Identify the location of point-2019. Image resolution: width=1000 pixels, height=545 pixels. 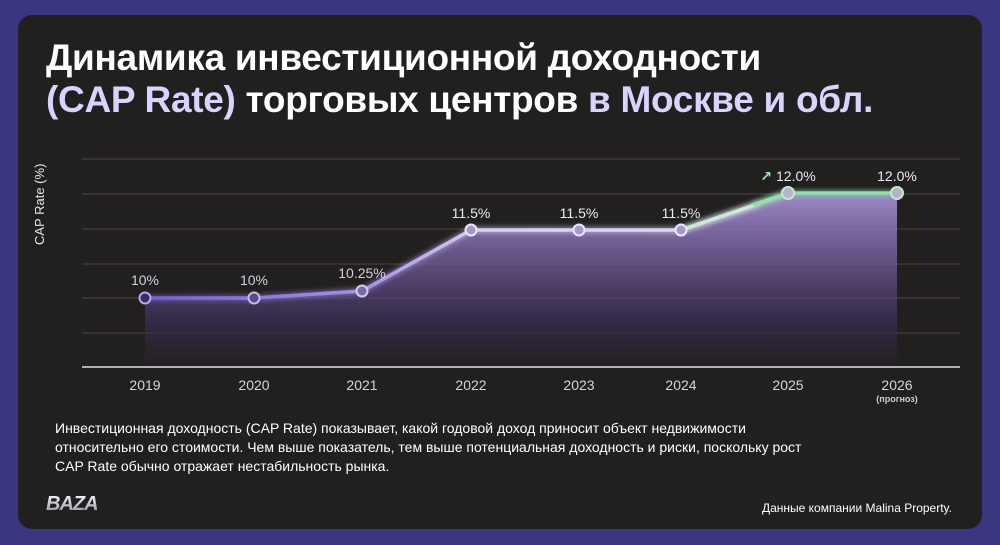
(145, 298).